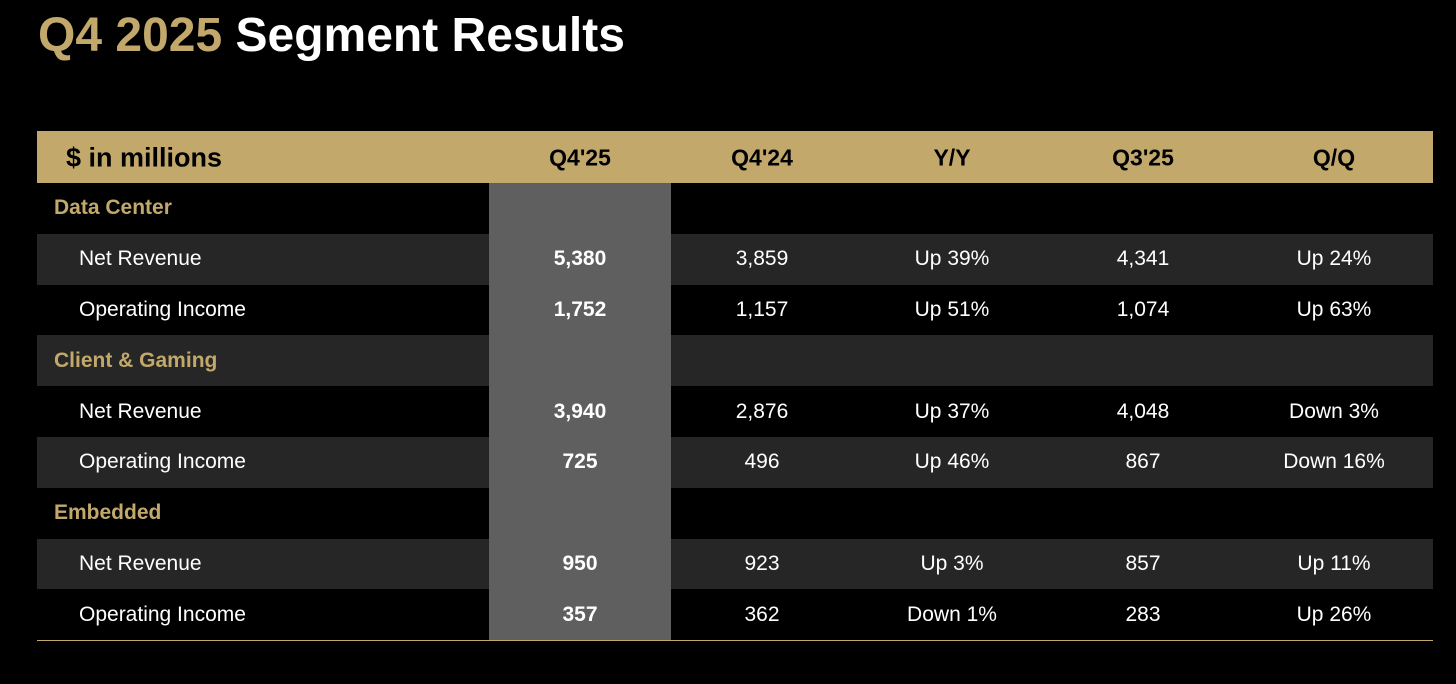 The width and height of the screenshot is (1456, 684). I want to click on value-cell: 867, so click(1143, 462).